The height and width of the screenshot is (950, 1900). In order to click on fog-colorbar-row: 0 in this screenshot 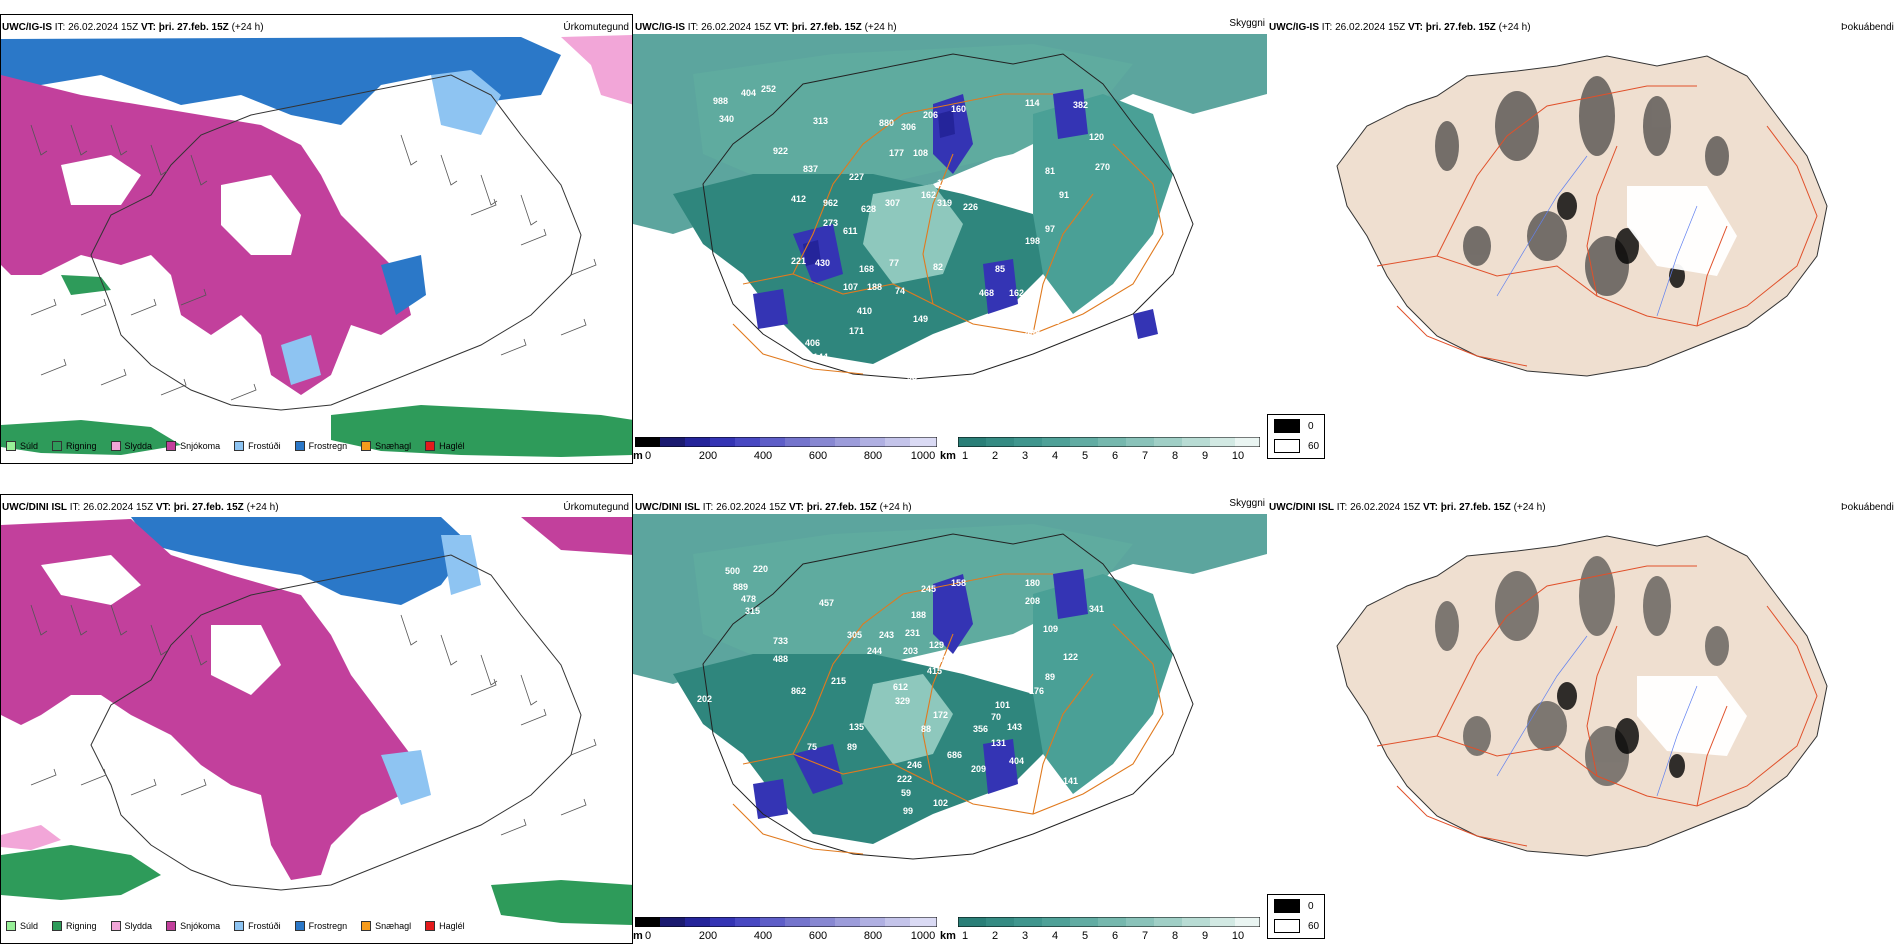, I will do `click(1294, 906)`.